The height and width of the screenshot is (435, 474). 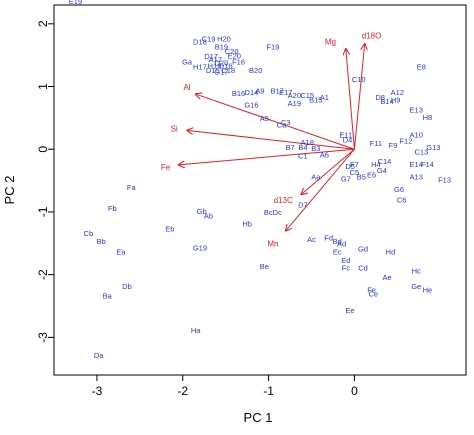 I want to click on observation-label: D4, so click(x=348, y=139).